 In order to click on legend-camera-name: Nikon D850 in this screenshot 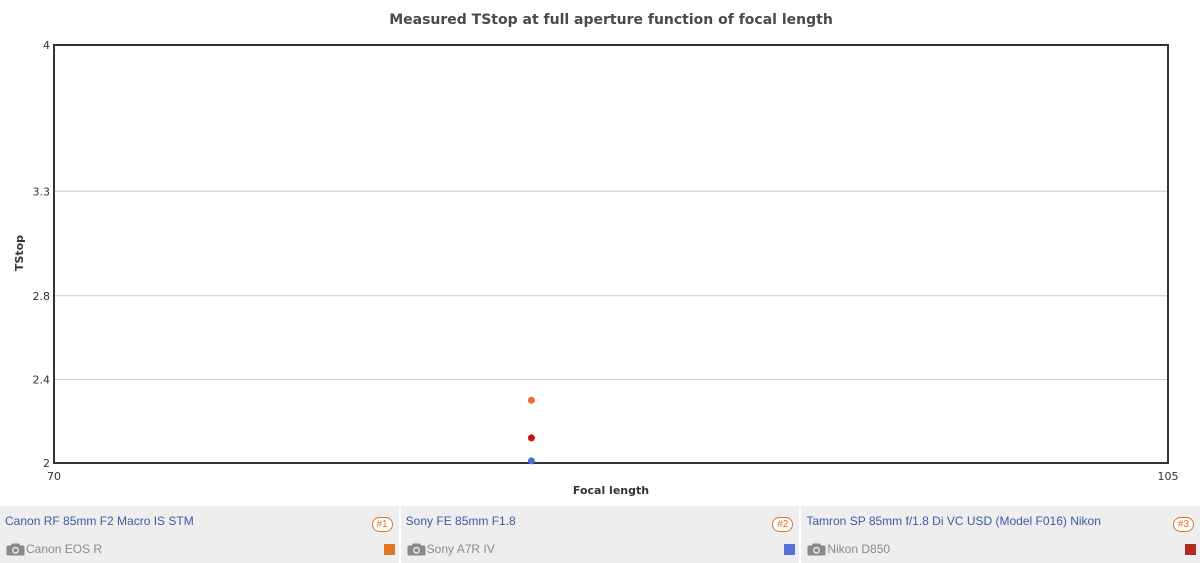, I will do `click(859, 549)`.